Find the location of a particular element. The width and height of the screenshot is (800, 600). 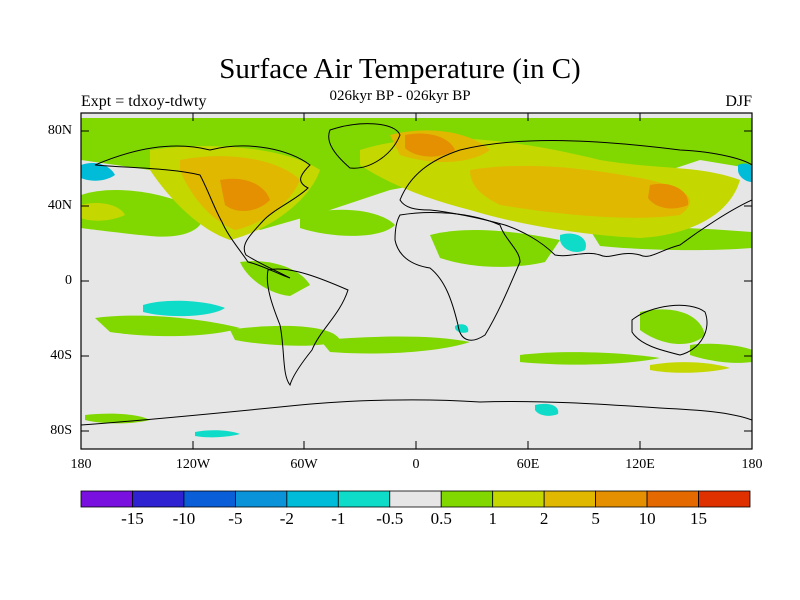

lon-tick-label: 120W is located at coordinates (193, 464).